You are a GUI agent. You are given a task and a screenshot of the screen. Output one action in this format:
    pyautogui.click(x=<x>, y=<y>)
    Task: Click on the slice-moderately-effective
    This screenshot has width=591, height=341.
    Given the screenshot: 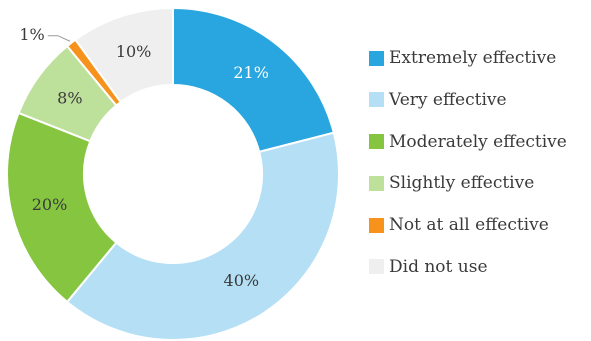 What is the action you would take?
    pyautogui.click(x=62, y=207)
    